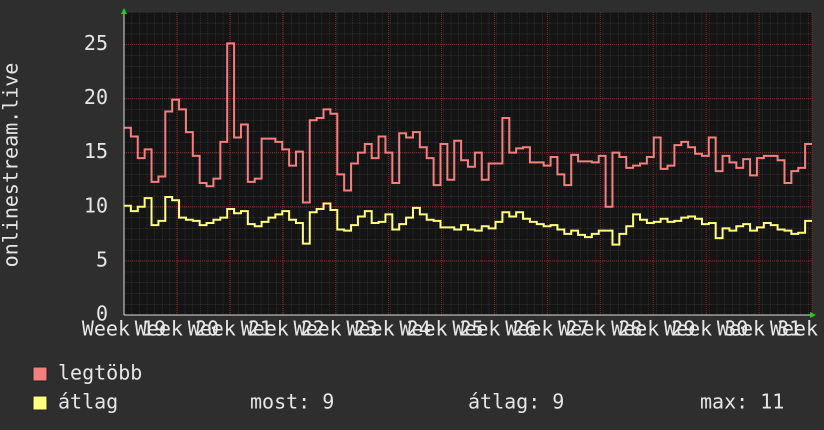  Describe the element at coordinates (494, 329) in the screenshot. I see `x-tick-label: Week 26` at that location.